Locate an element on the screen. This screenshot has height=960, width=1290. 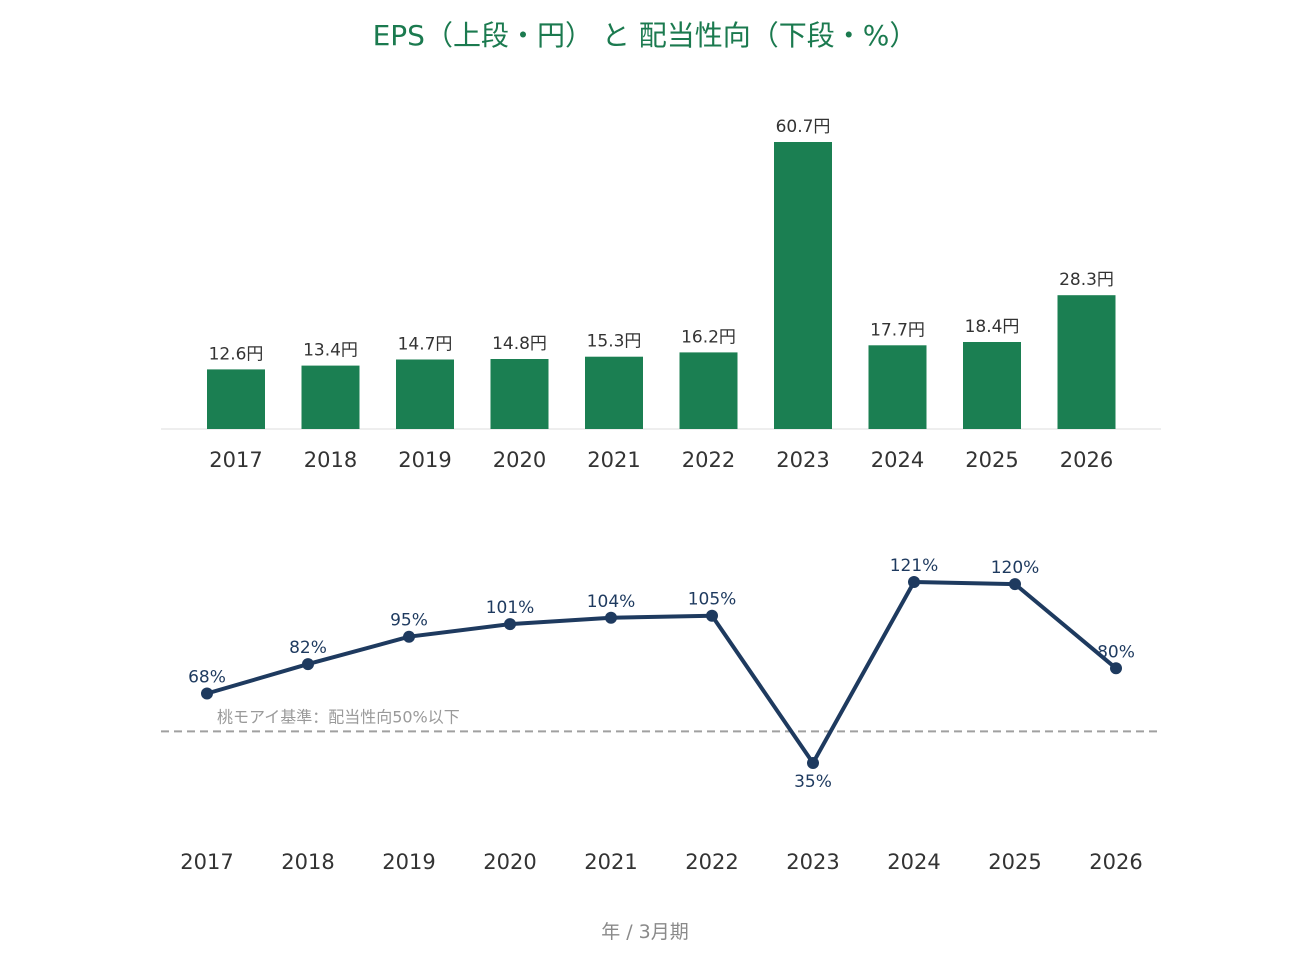
payout-x-tick: 2025 is located at coordinates (1014, 862).